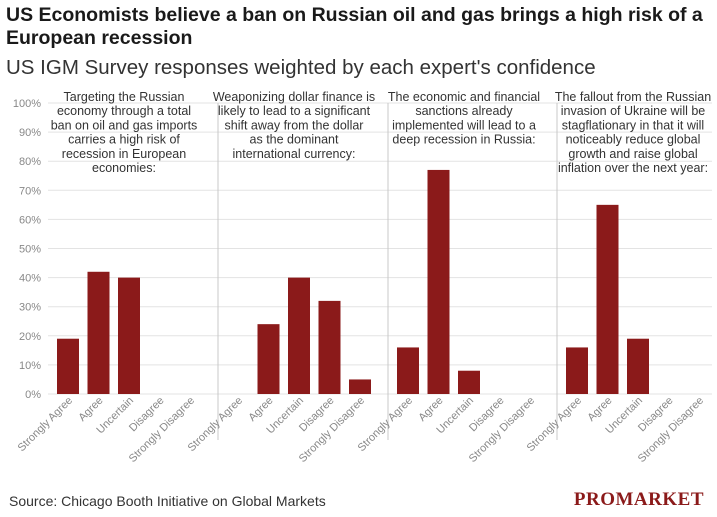  What do you see at coordinates (30, 337) in the screenshot?
I see `y-tick-label: 20%` at bounding box center [30, 337].